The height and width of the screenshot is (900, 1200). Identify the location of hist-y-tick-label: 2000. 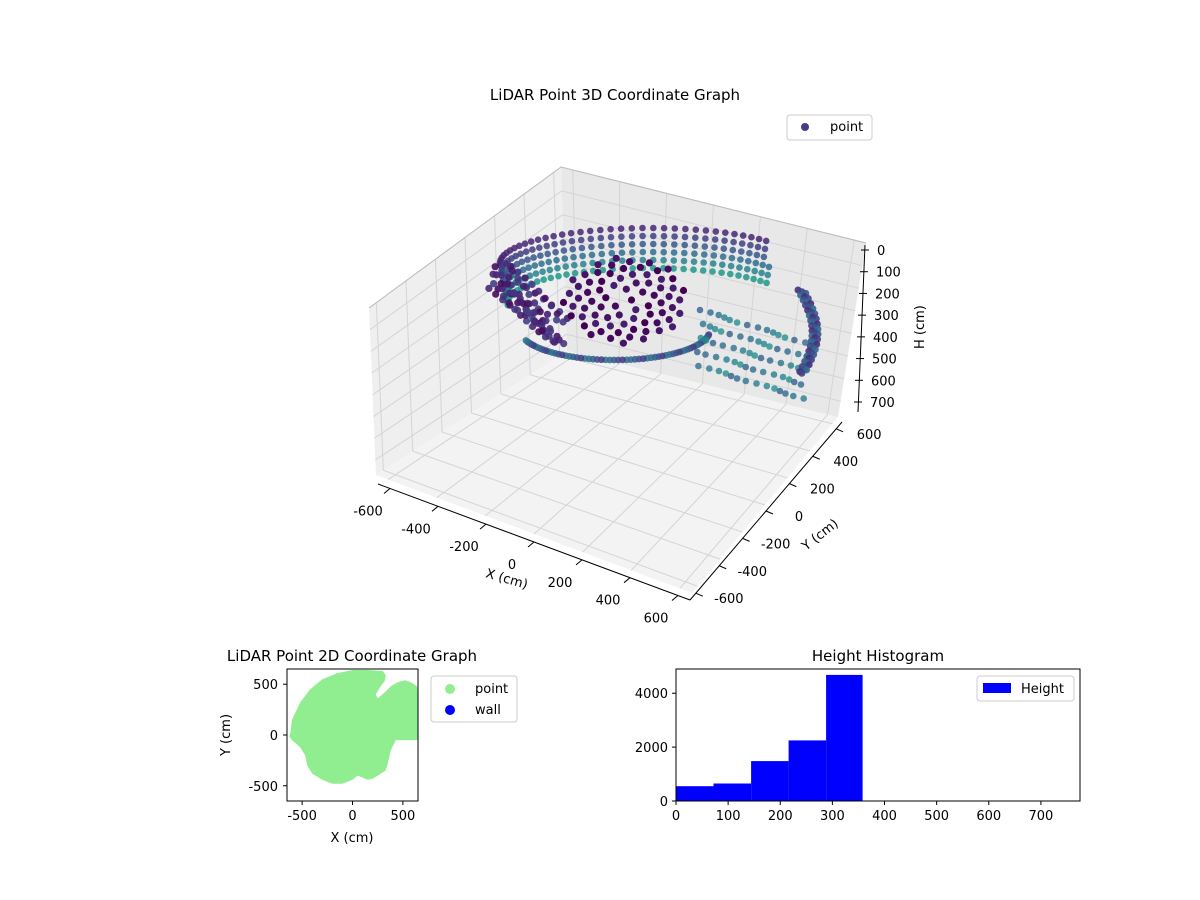
(651, 748).